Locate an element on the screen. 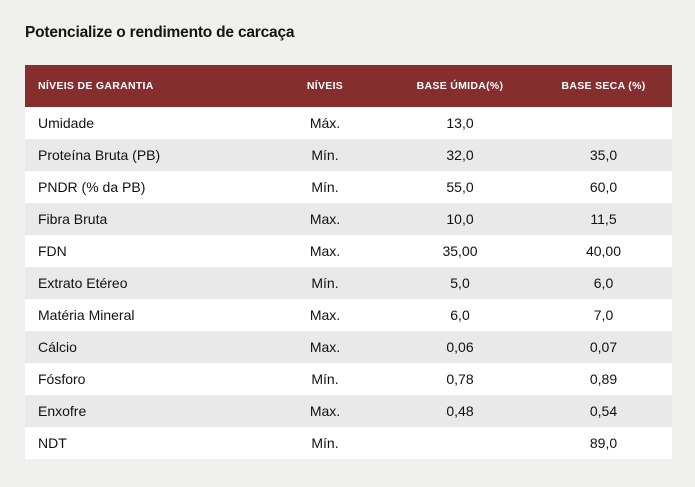 This screenshot has height=487, width=695. cell-base-umida: 35,00 is located at coordinates (460, 251).